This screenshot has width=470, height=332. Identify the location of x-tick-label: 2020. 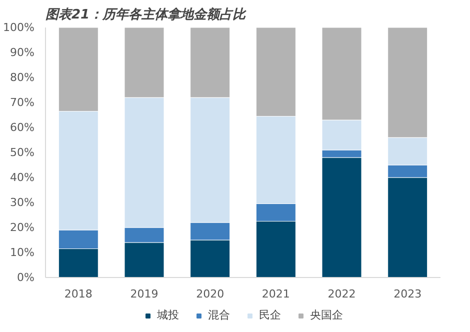
(210, 294).